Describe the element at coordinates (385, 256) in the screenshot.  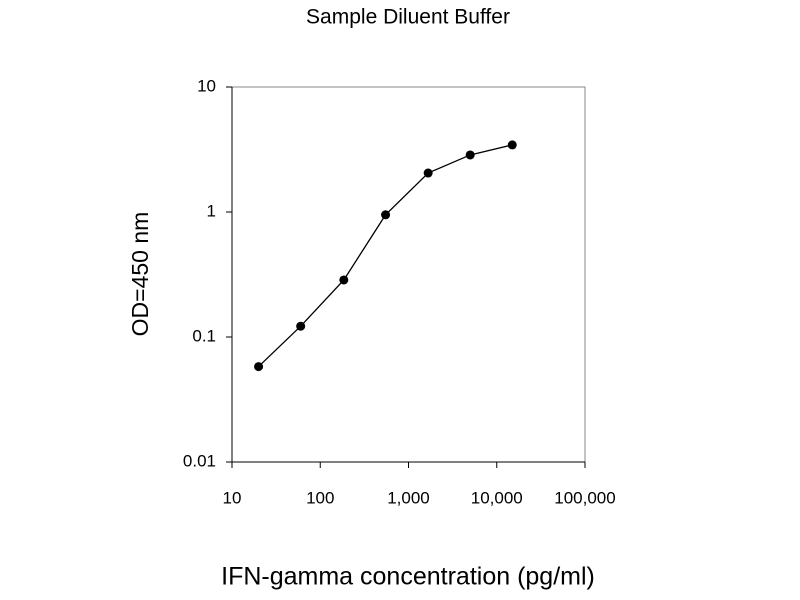
I see `data-line` at that location.